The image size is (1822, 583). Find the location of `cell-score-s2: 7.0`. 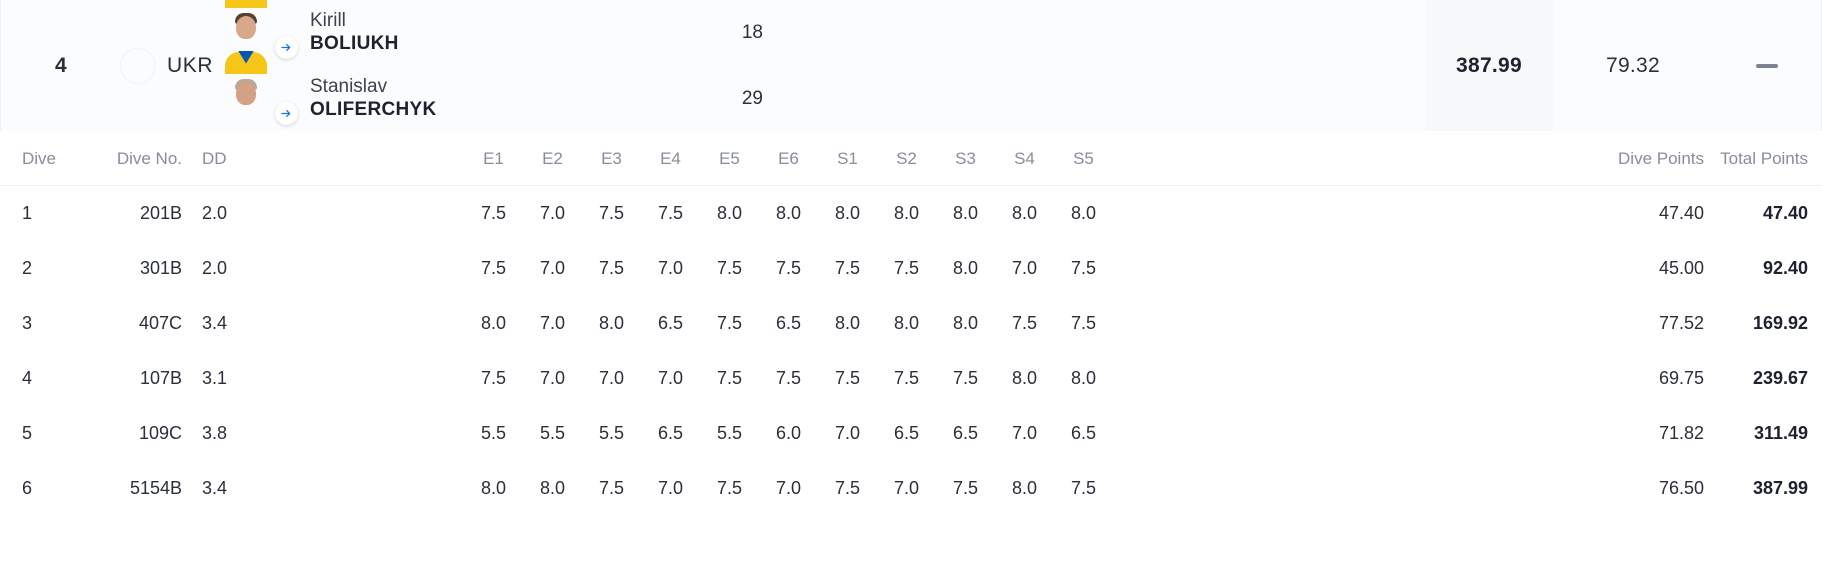

cell-score-s2: 7.0 is located at coordinates (906, 488).